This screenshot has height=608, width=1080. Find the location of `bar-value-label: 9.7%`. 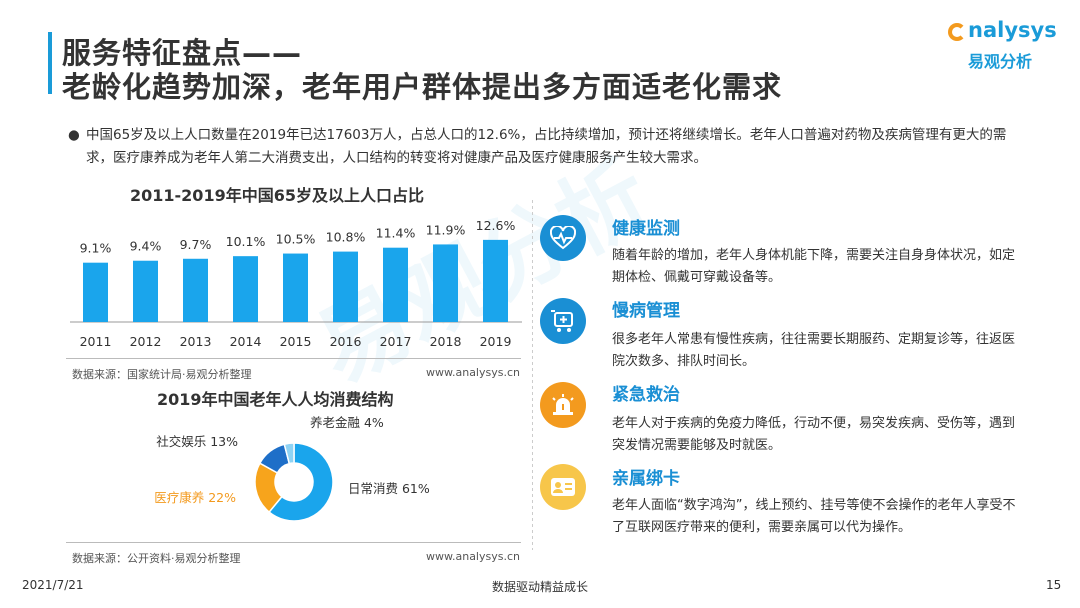

bar-value-label: 9.7% is located at coordinates (196, 244).